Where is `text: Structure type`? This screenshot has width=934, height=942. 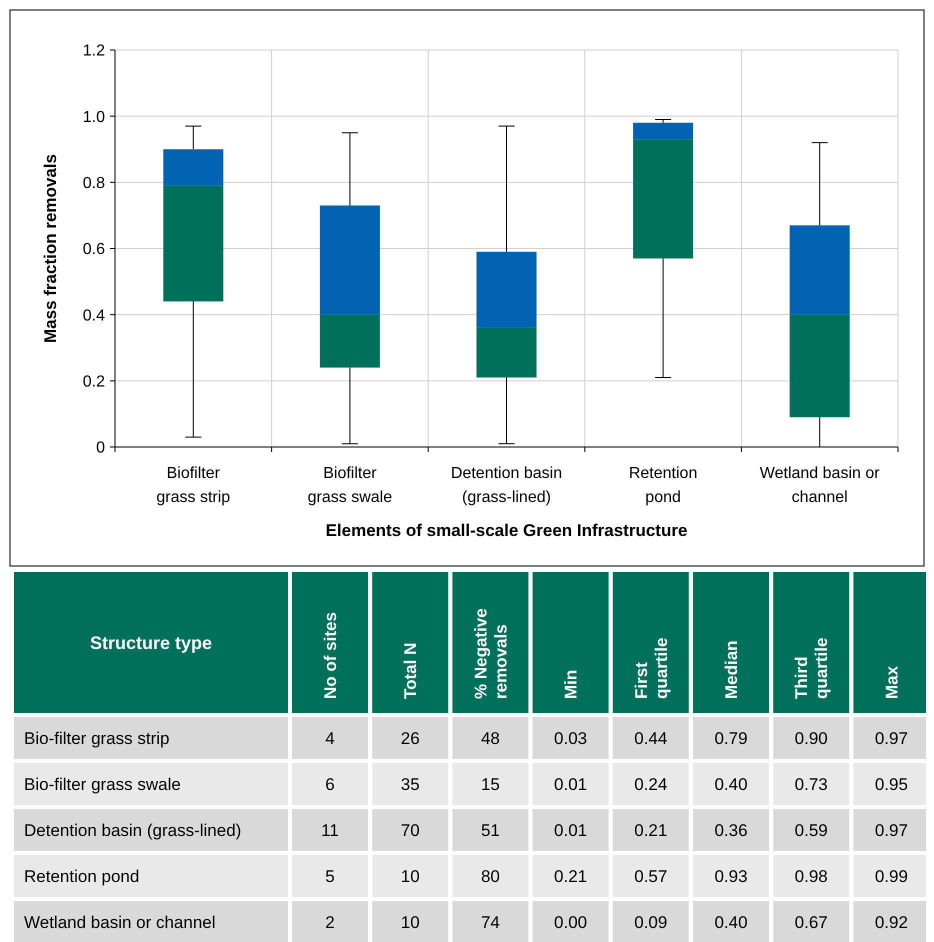
text: Structure type is located at coordinates (151, 642).